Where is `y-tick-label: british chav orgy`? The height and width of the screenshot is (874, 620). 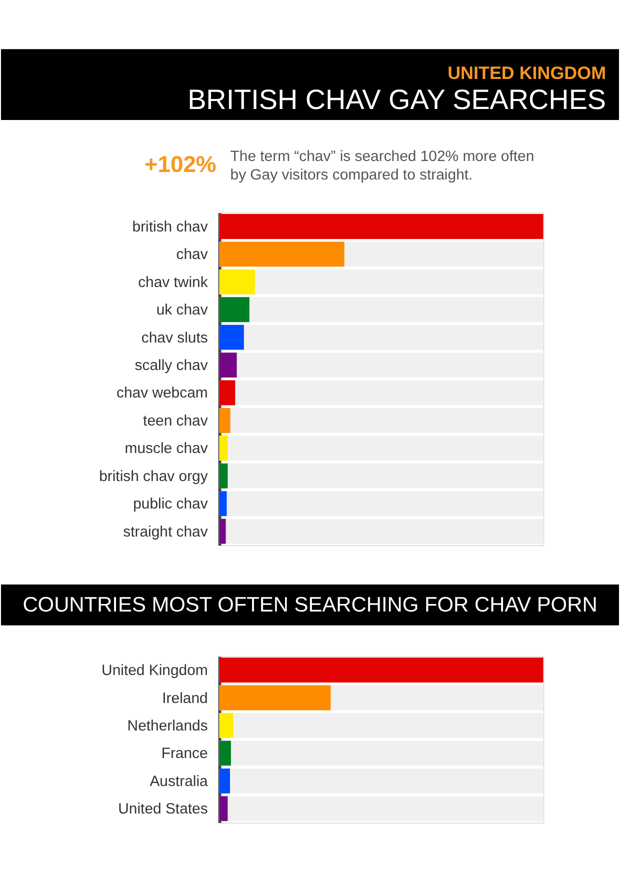 y-tick-label: british chav orgy is located at coordinates (153, 476).